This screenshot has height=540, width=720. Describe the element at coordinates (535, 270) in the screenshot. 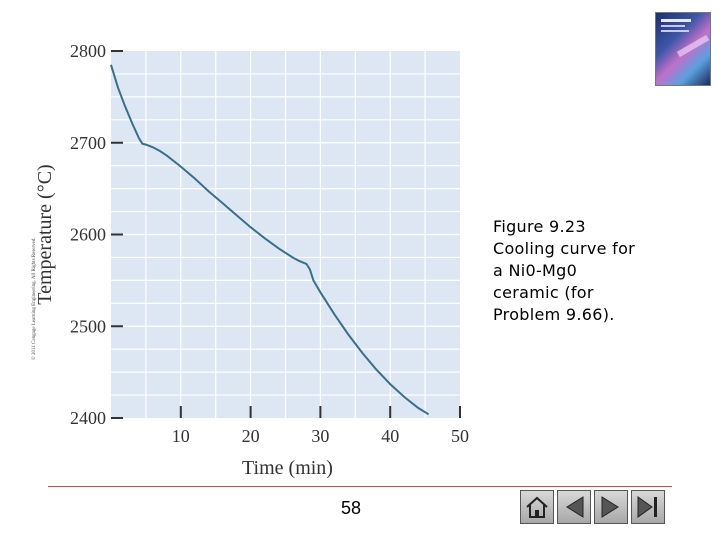

I see `caption-line: a Ni0-Mg0` at that location.